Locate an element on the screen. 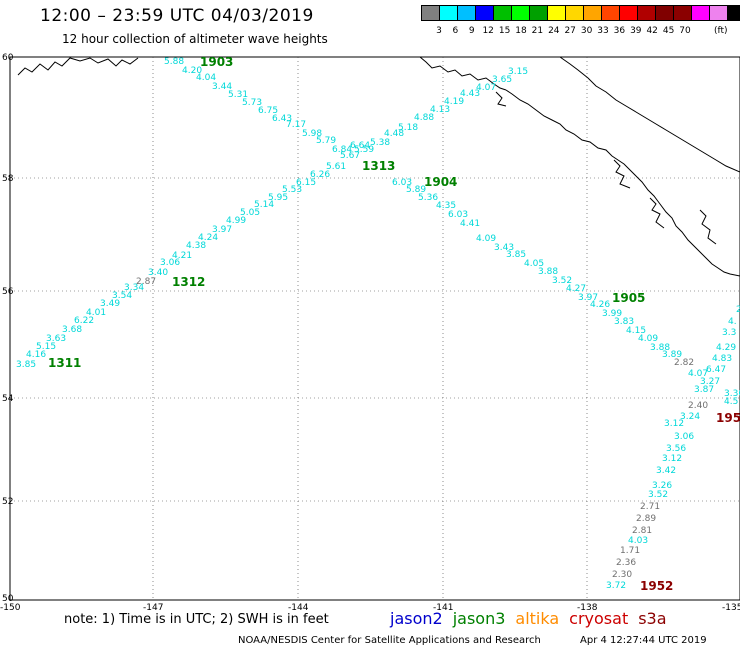 This screenshot has width=740, height=650. wave-height-value: 4.38 is located at coordinates (196, 246).